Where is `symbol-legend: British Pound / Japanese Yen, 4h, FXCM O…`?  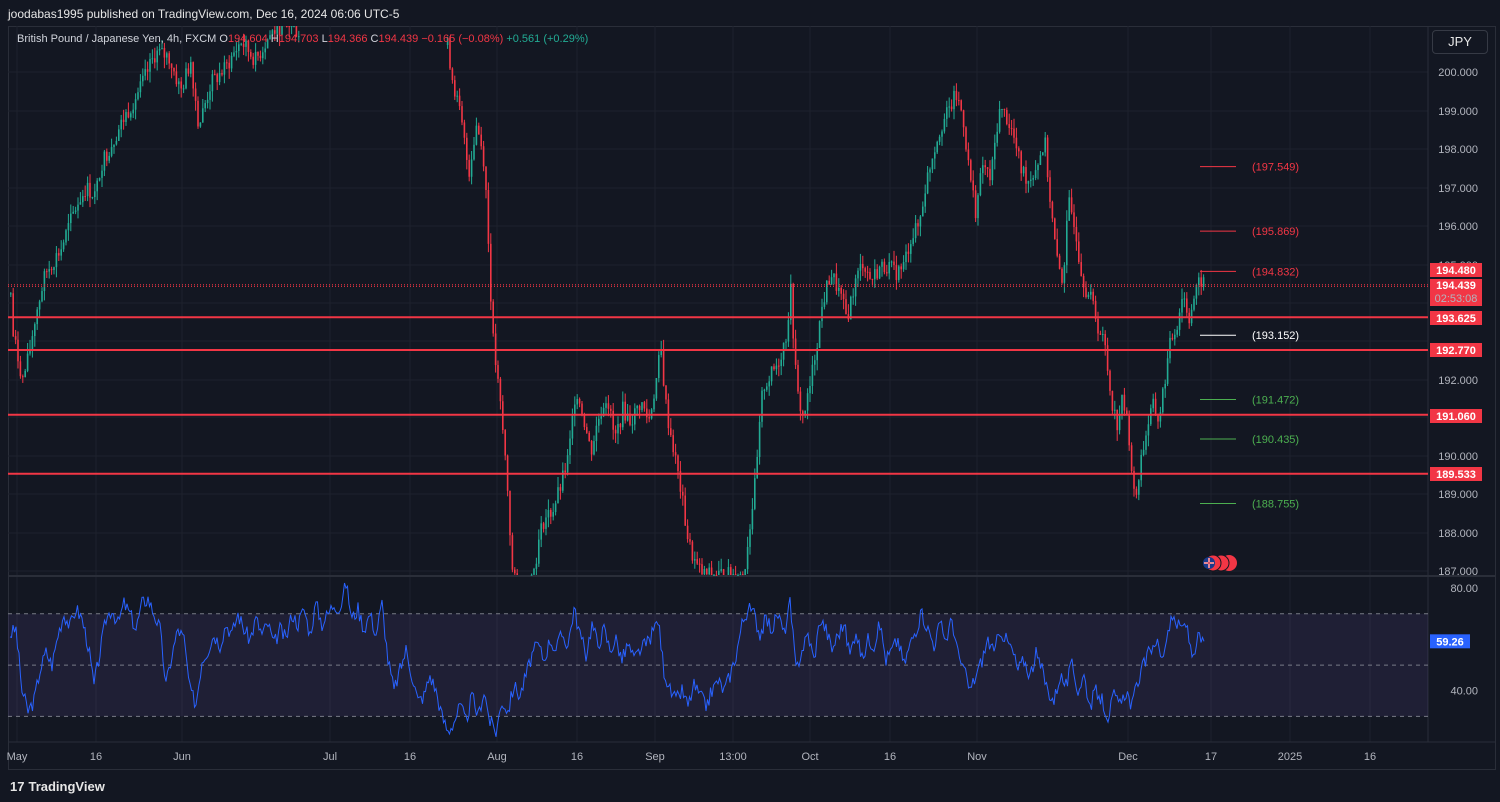 symbol-legend: British Pound / Japanese Yen, 4h, FXCM O… is located at coordinates (302, 39).